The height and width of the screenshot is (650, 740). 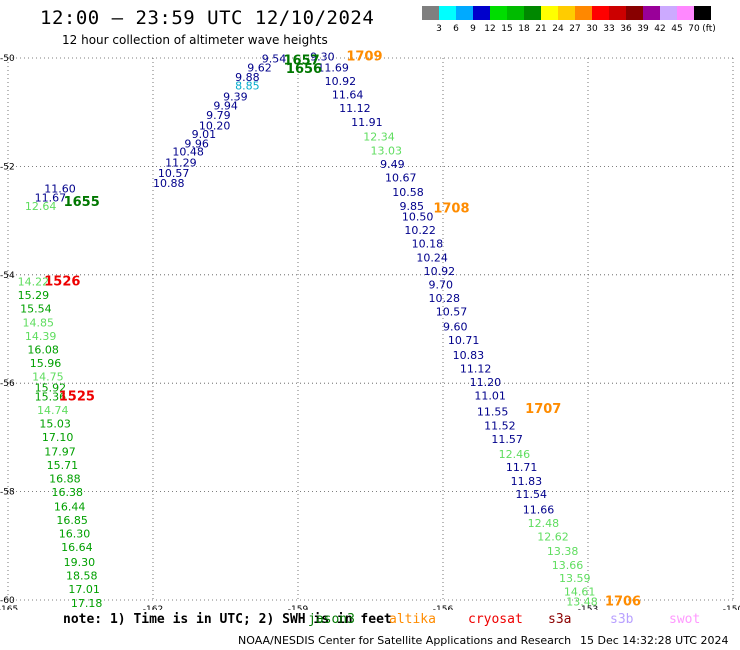 What do you see at coordinates (364, 57) in the screenshot?
I see `pass-time-label: 1709` at bounding box center [364, 57].